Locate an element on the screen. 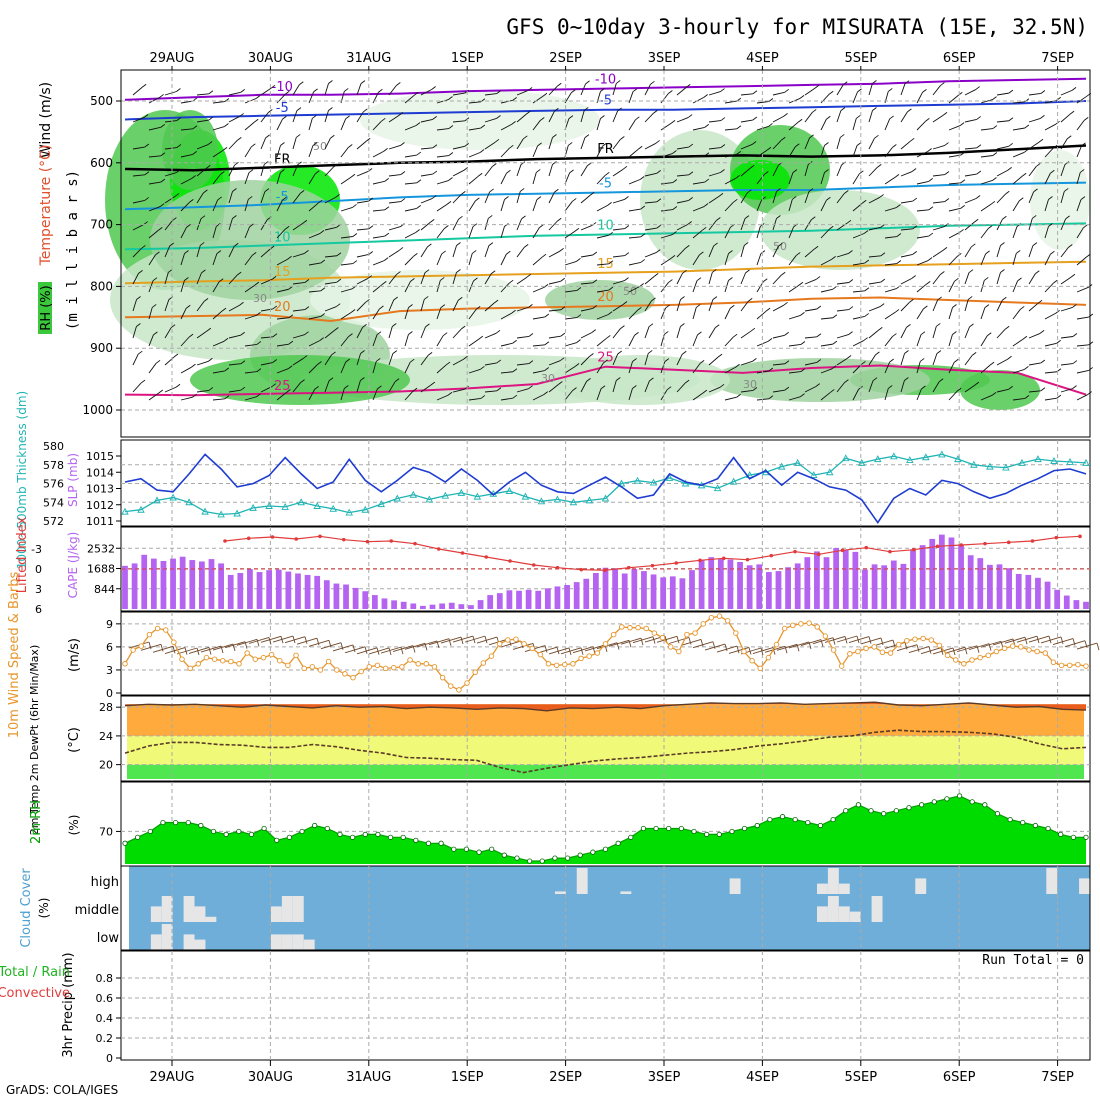 Image resolution: width=1100 pixels, height=1100 pixels. date-label-top: 7SEP is located at coordinates (1057, 58).